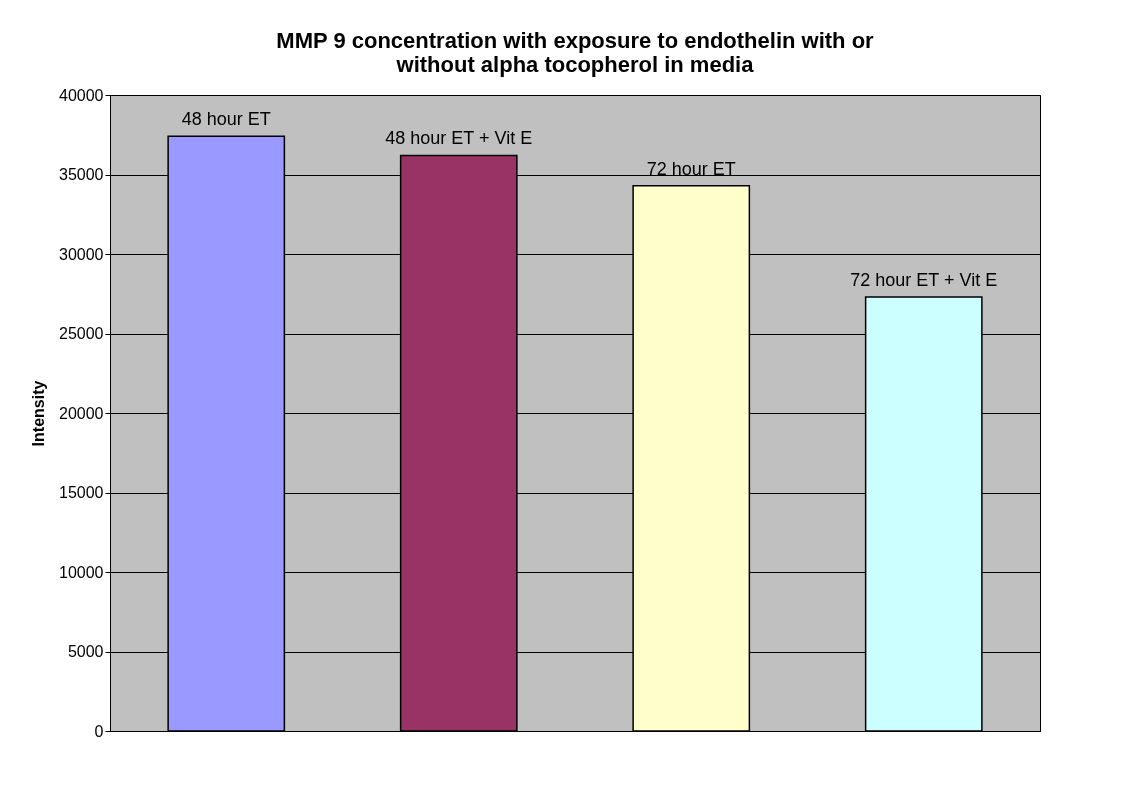 The width and height of the screenshot is (1139, 806). What do you see at coordinates (924, 279) in the screenshot?
I see `x-tick-label: 72 hour ET + Vit E` at bounding box center [924, 279].